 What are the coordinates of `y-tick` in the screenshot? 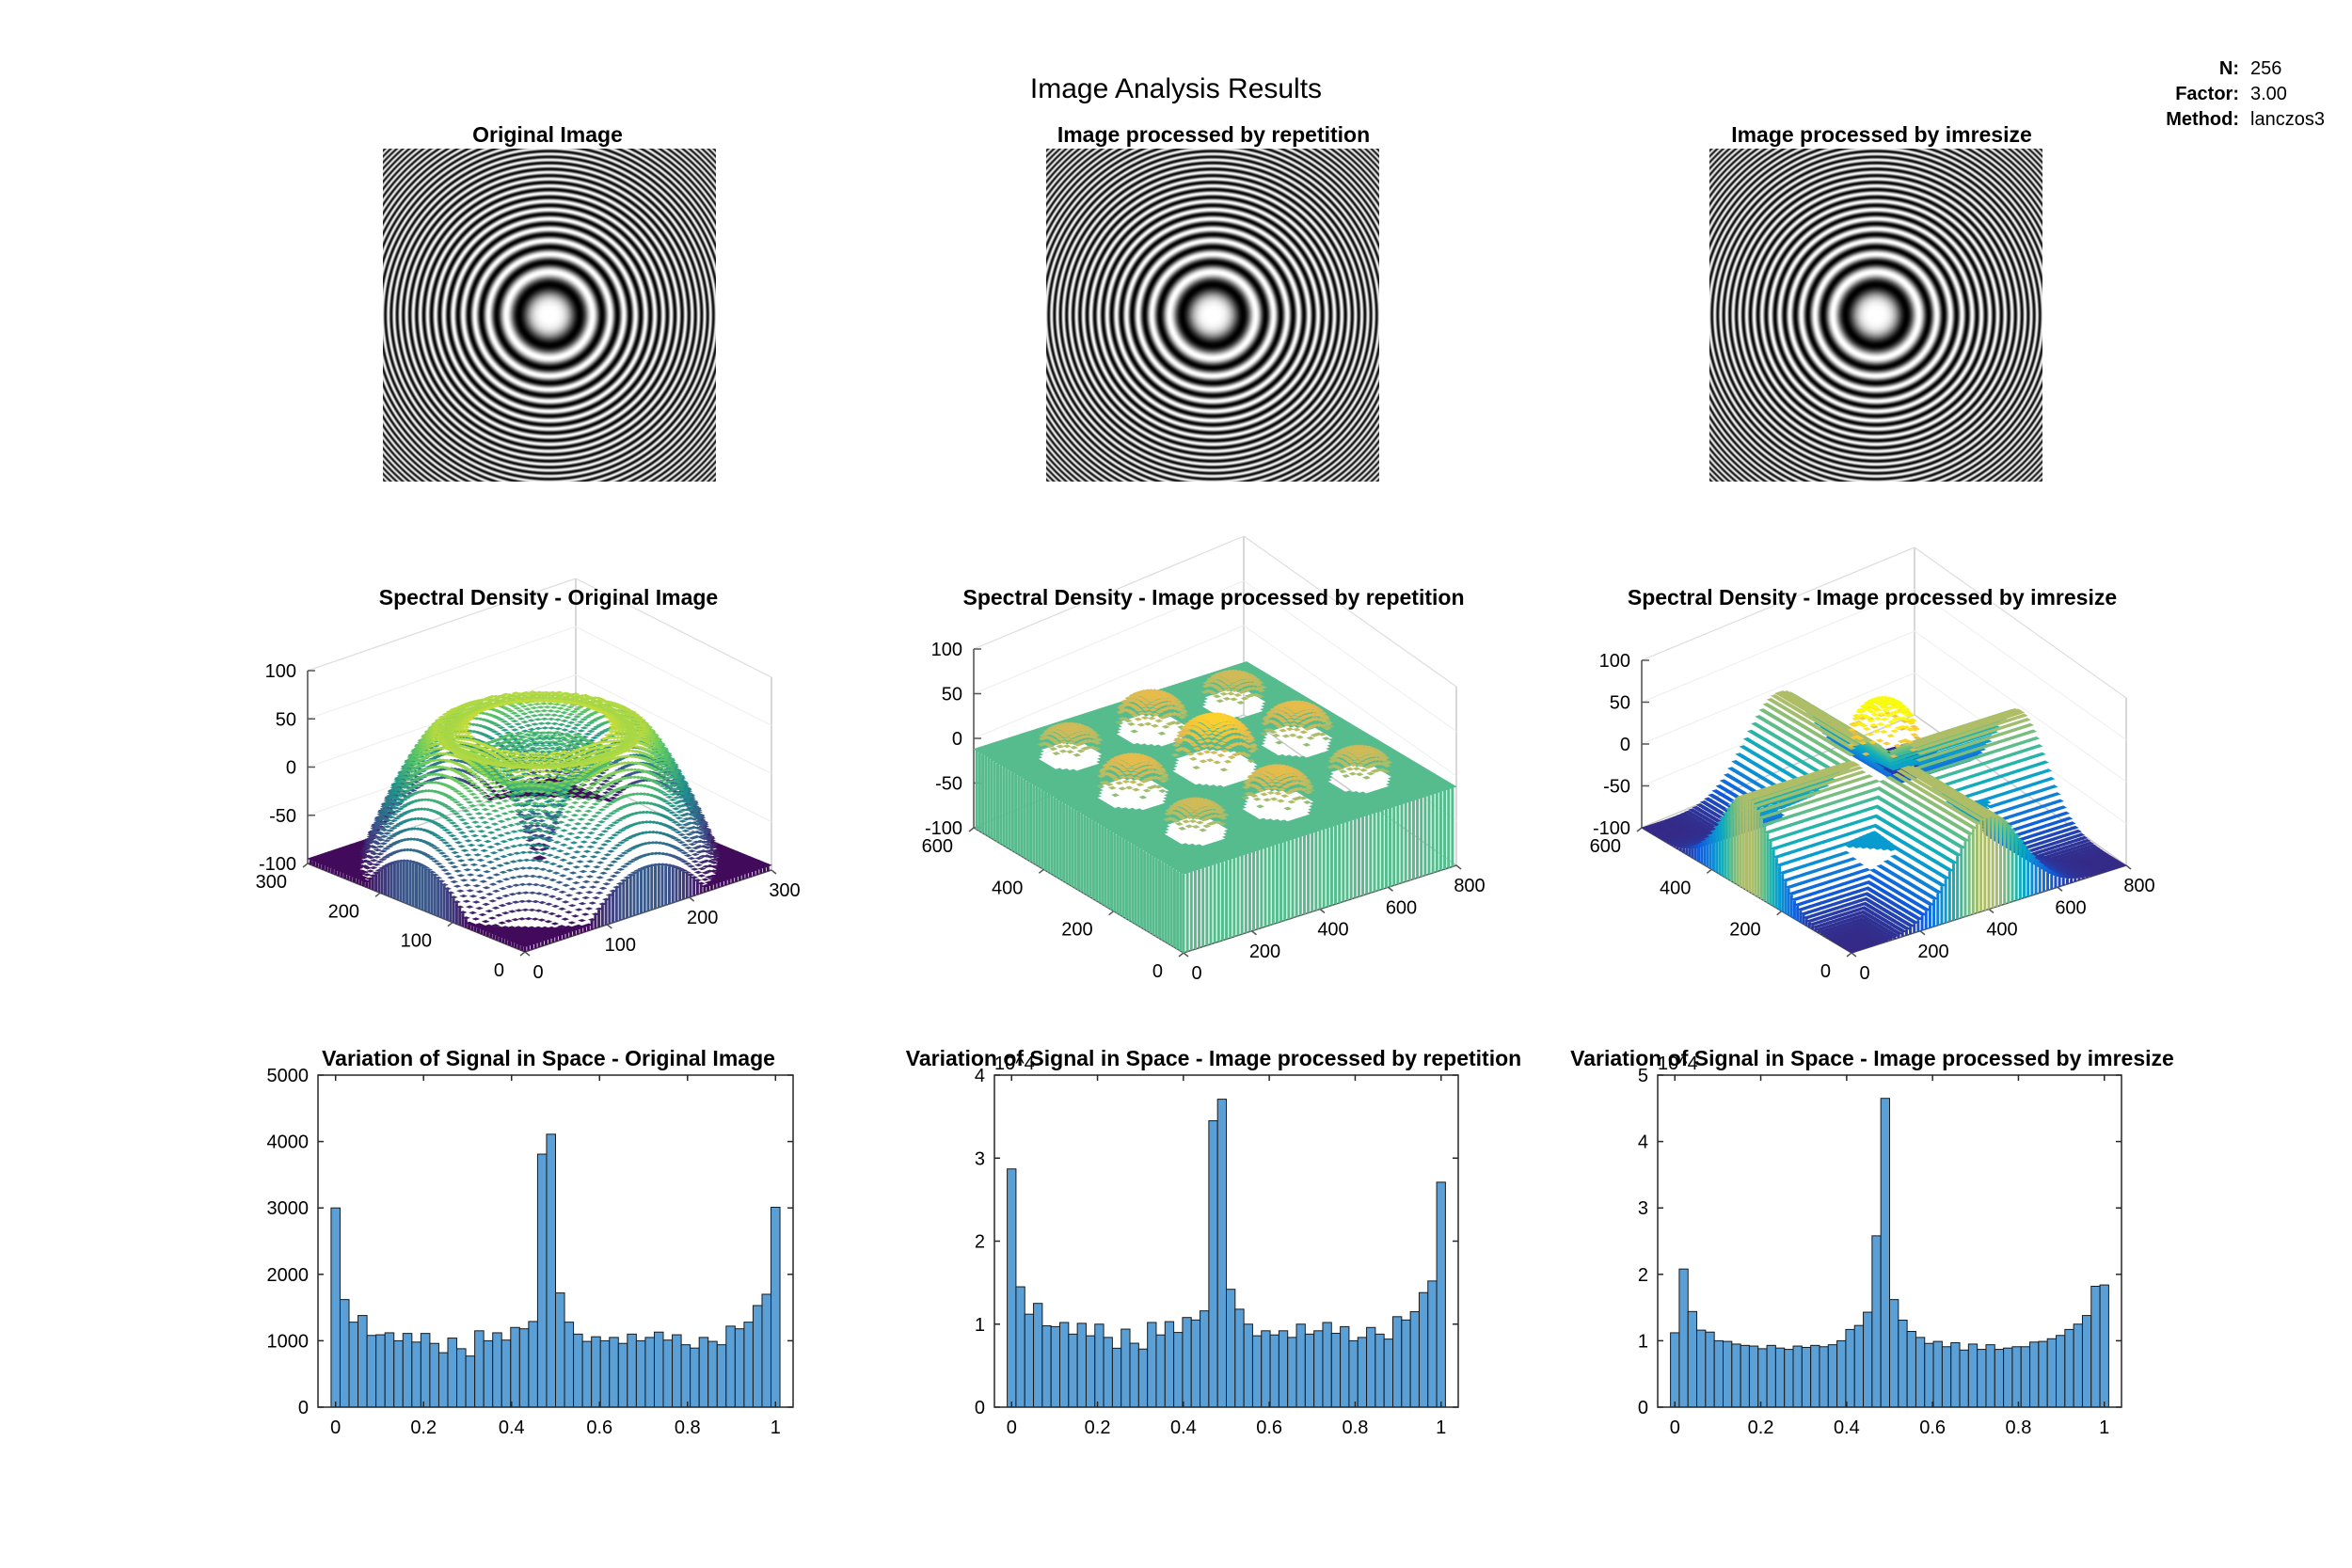 It's located at (522, 954).